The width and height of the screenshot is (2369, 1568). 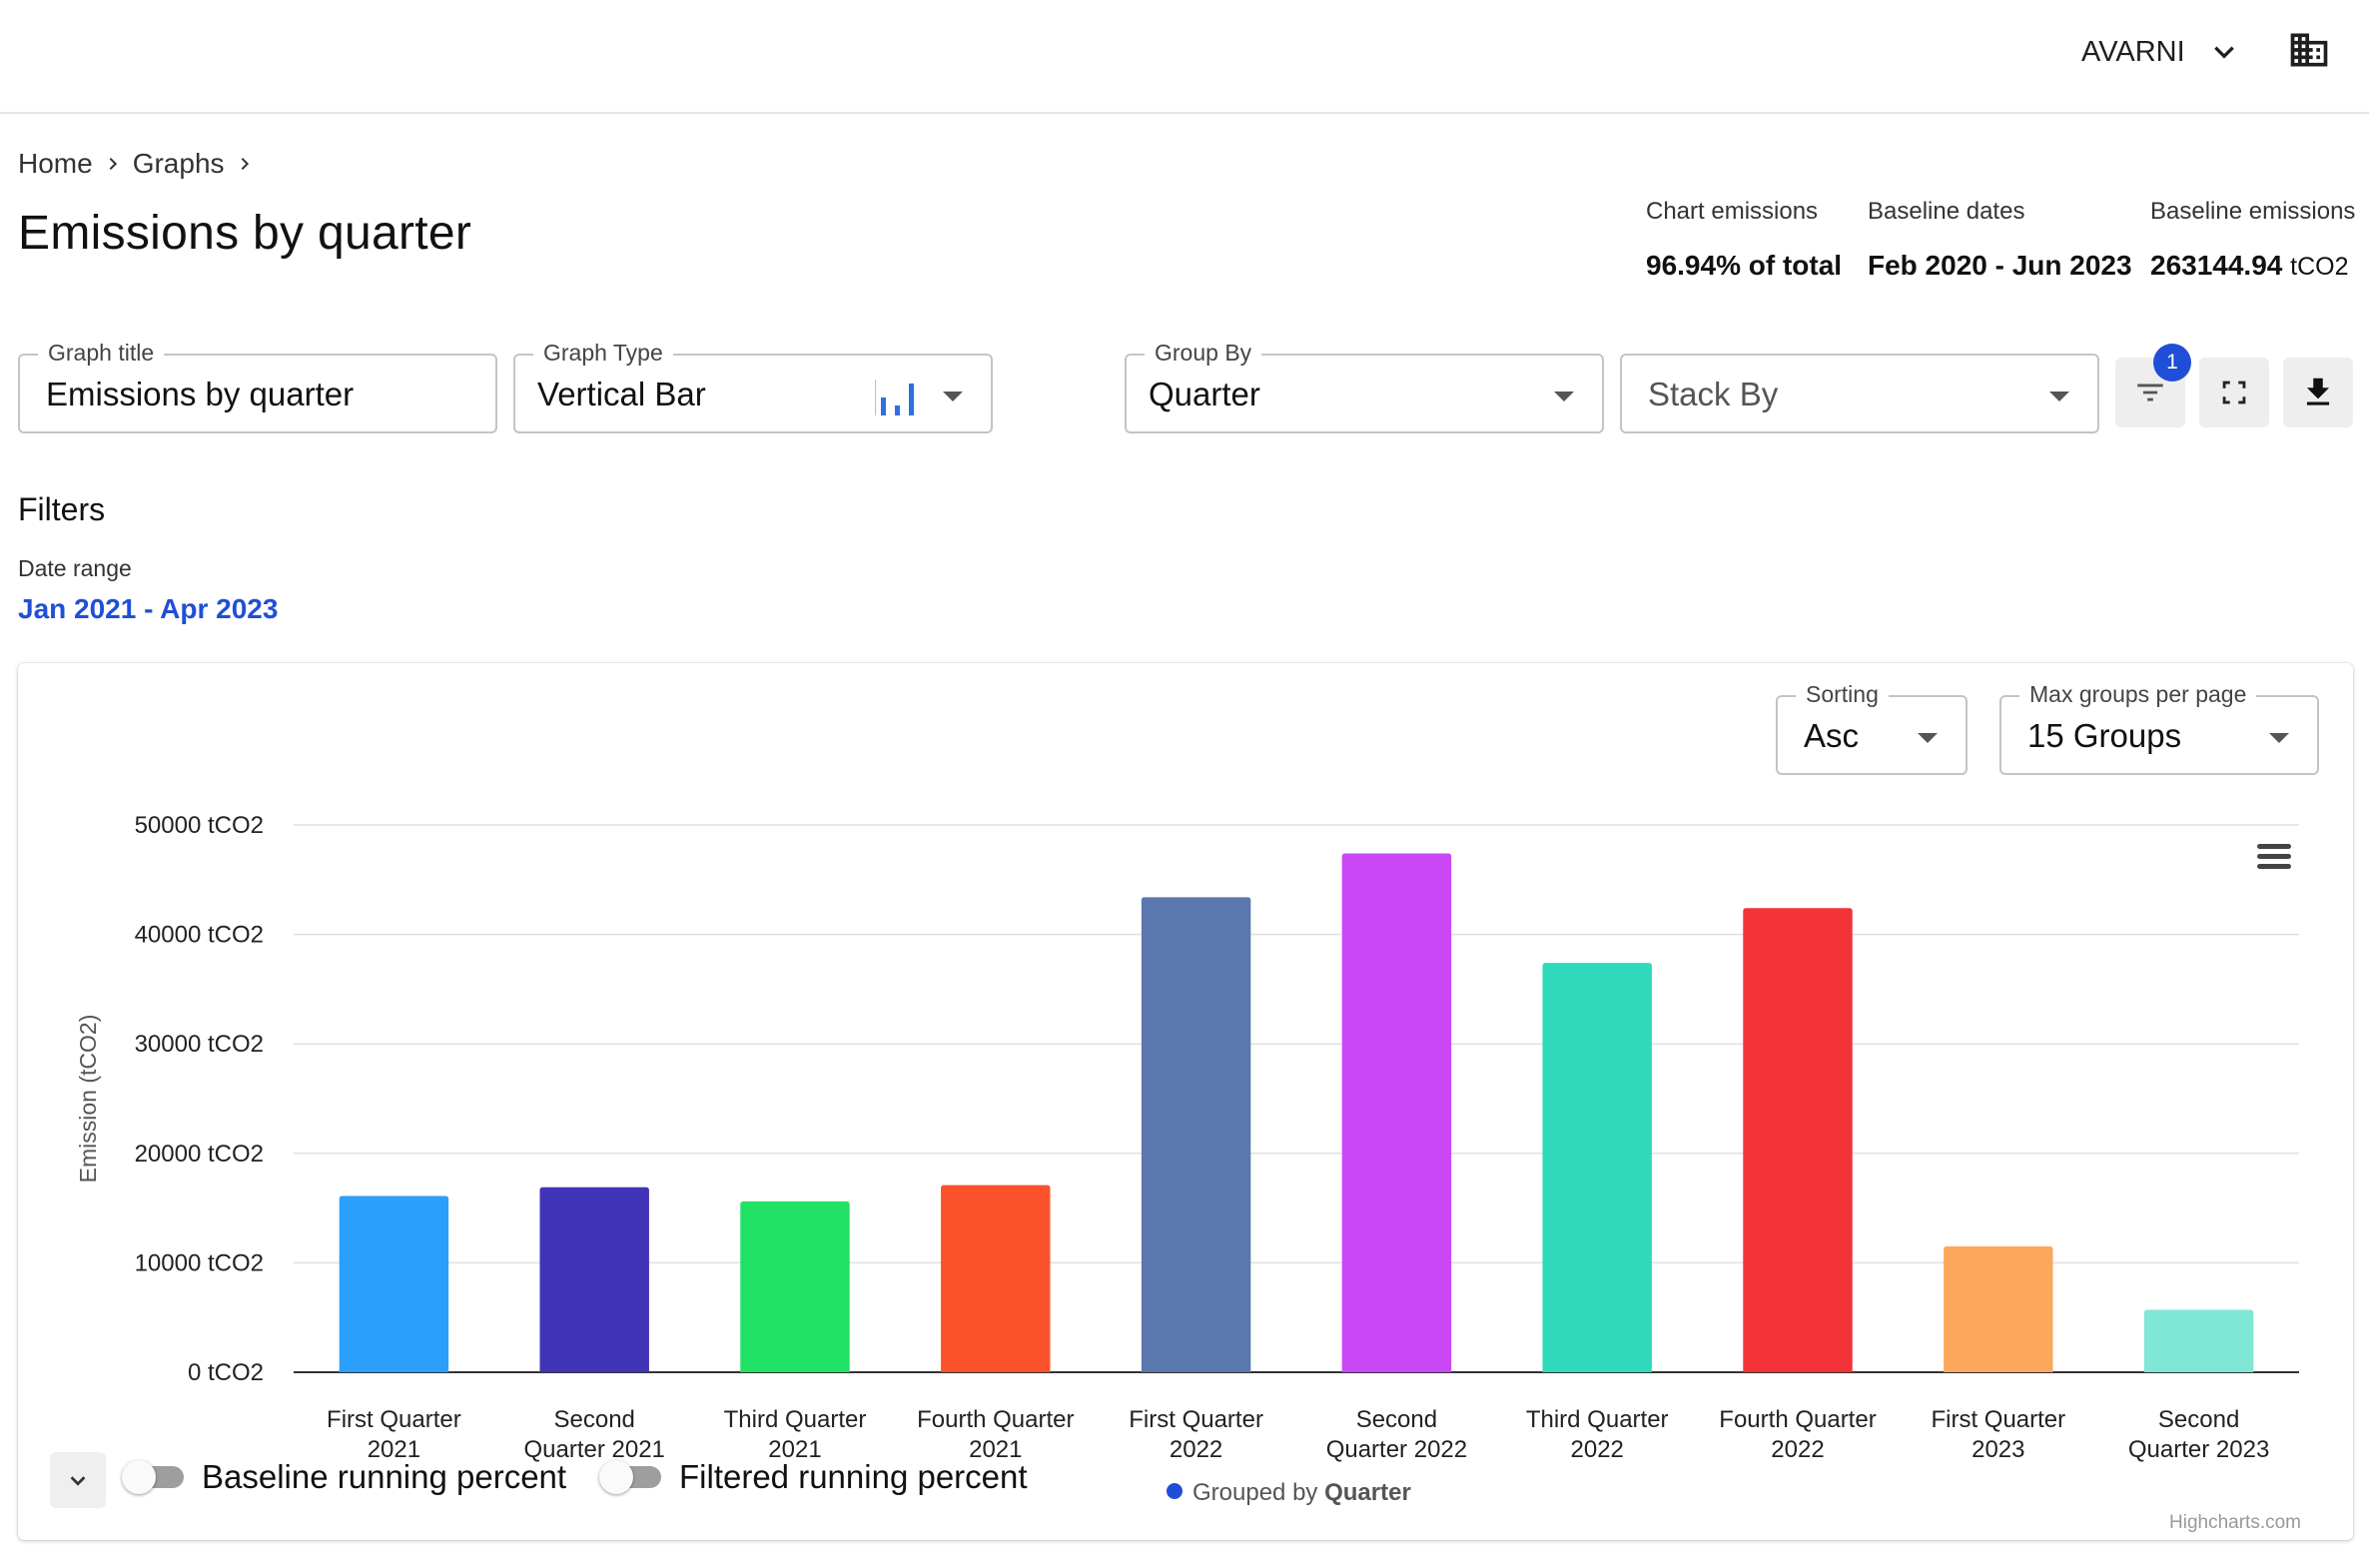 I want to click on y-tick-label: 0 tCO2, so click(x=226, y=1372).